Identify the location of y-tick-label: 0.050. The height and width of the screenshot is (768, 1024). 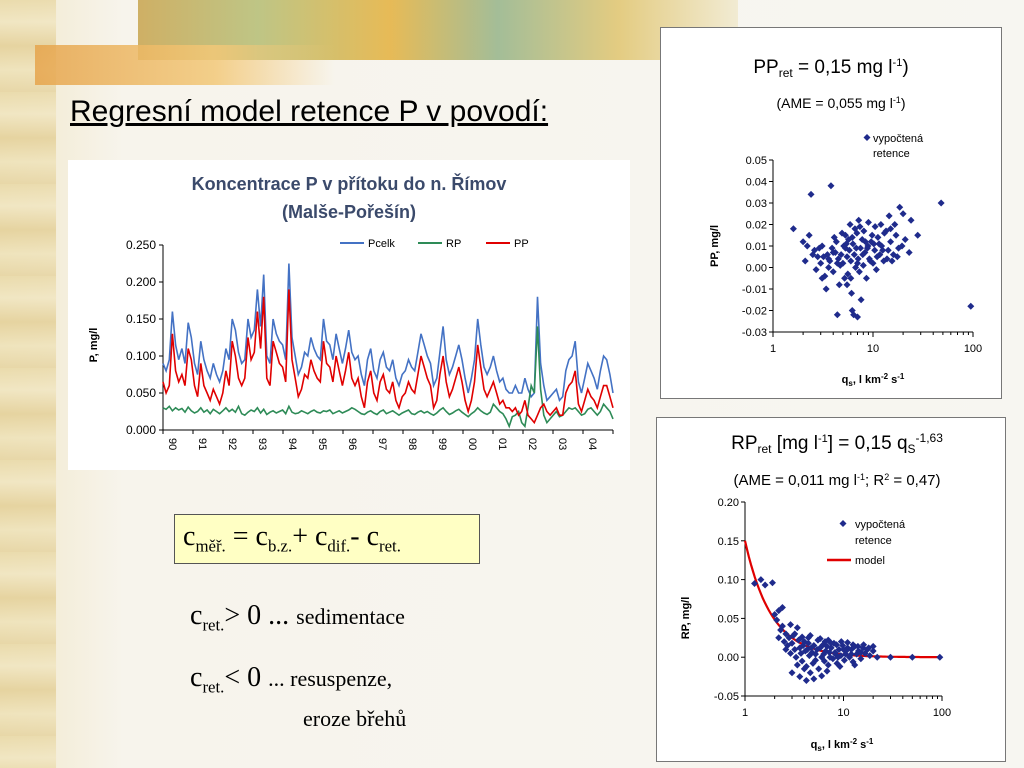
(141, 393).